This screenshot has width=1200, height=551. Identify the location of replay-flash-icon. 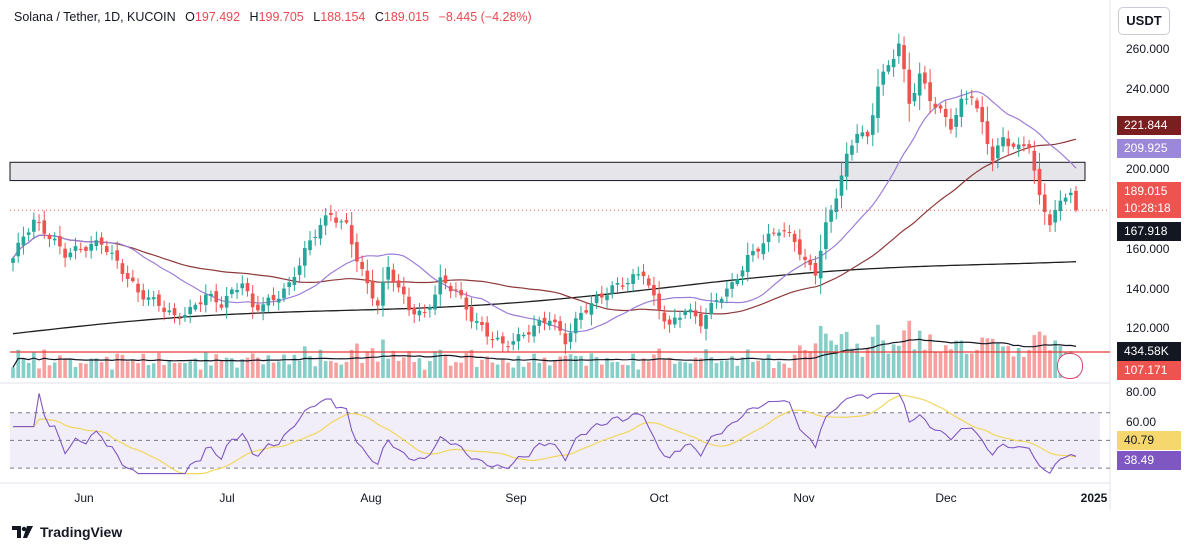
(1070, 366).